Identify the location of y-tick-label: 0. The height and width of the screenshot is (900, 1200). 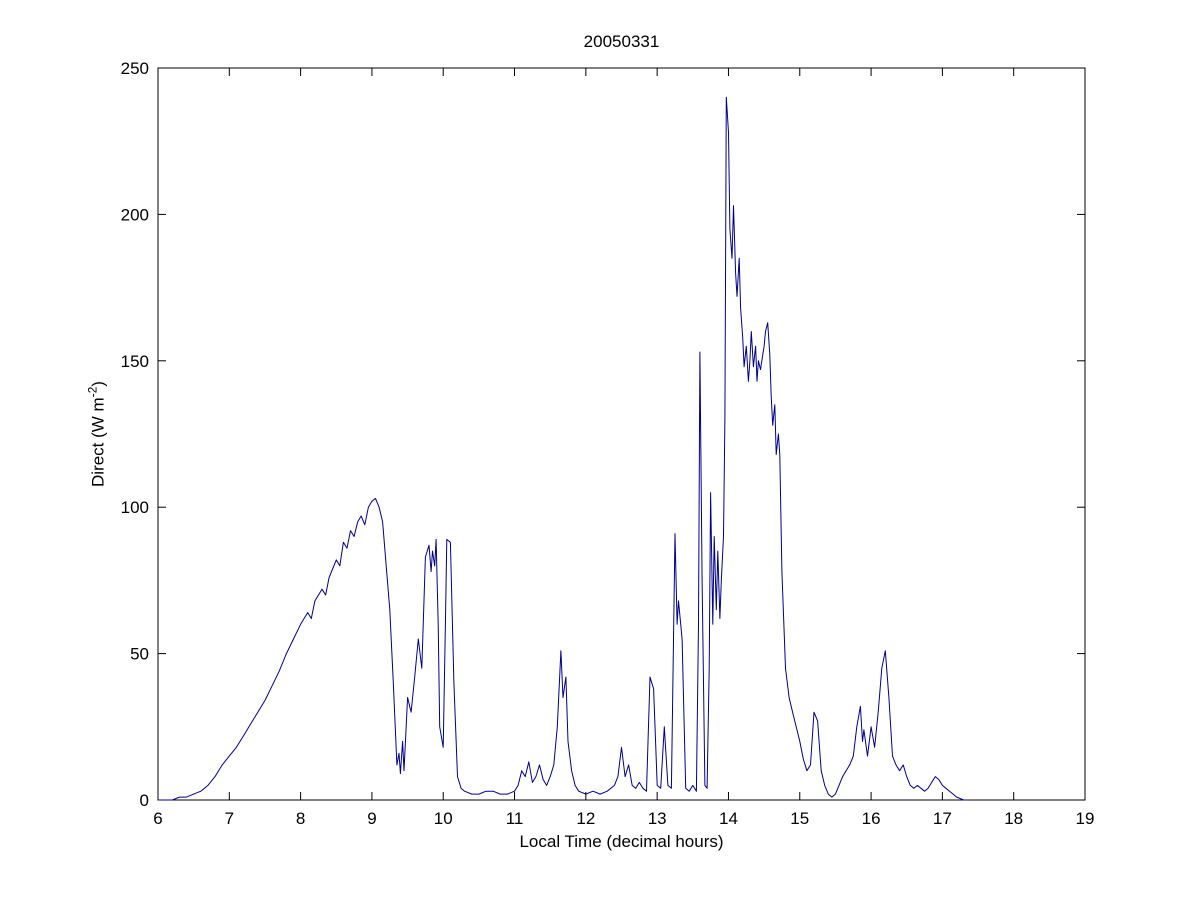
(144, 800).